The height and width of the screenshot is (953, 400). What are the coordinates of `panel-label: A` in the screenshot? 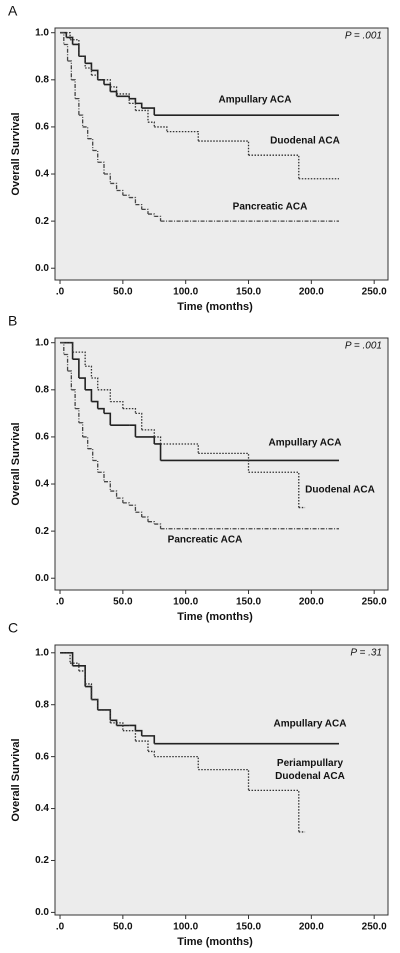 It's located at (13, 11).